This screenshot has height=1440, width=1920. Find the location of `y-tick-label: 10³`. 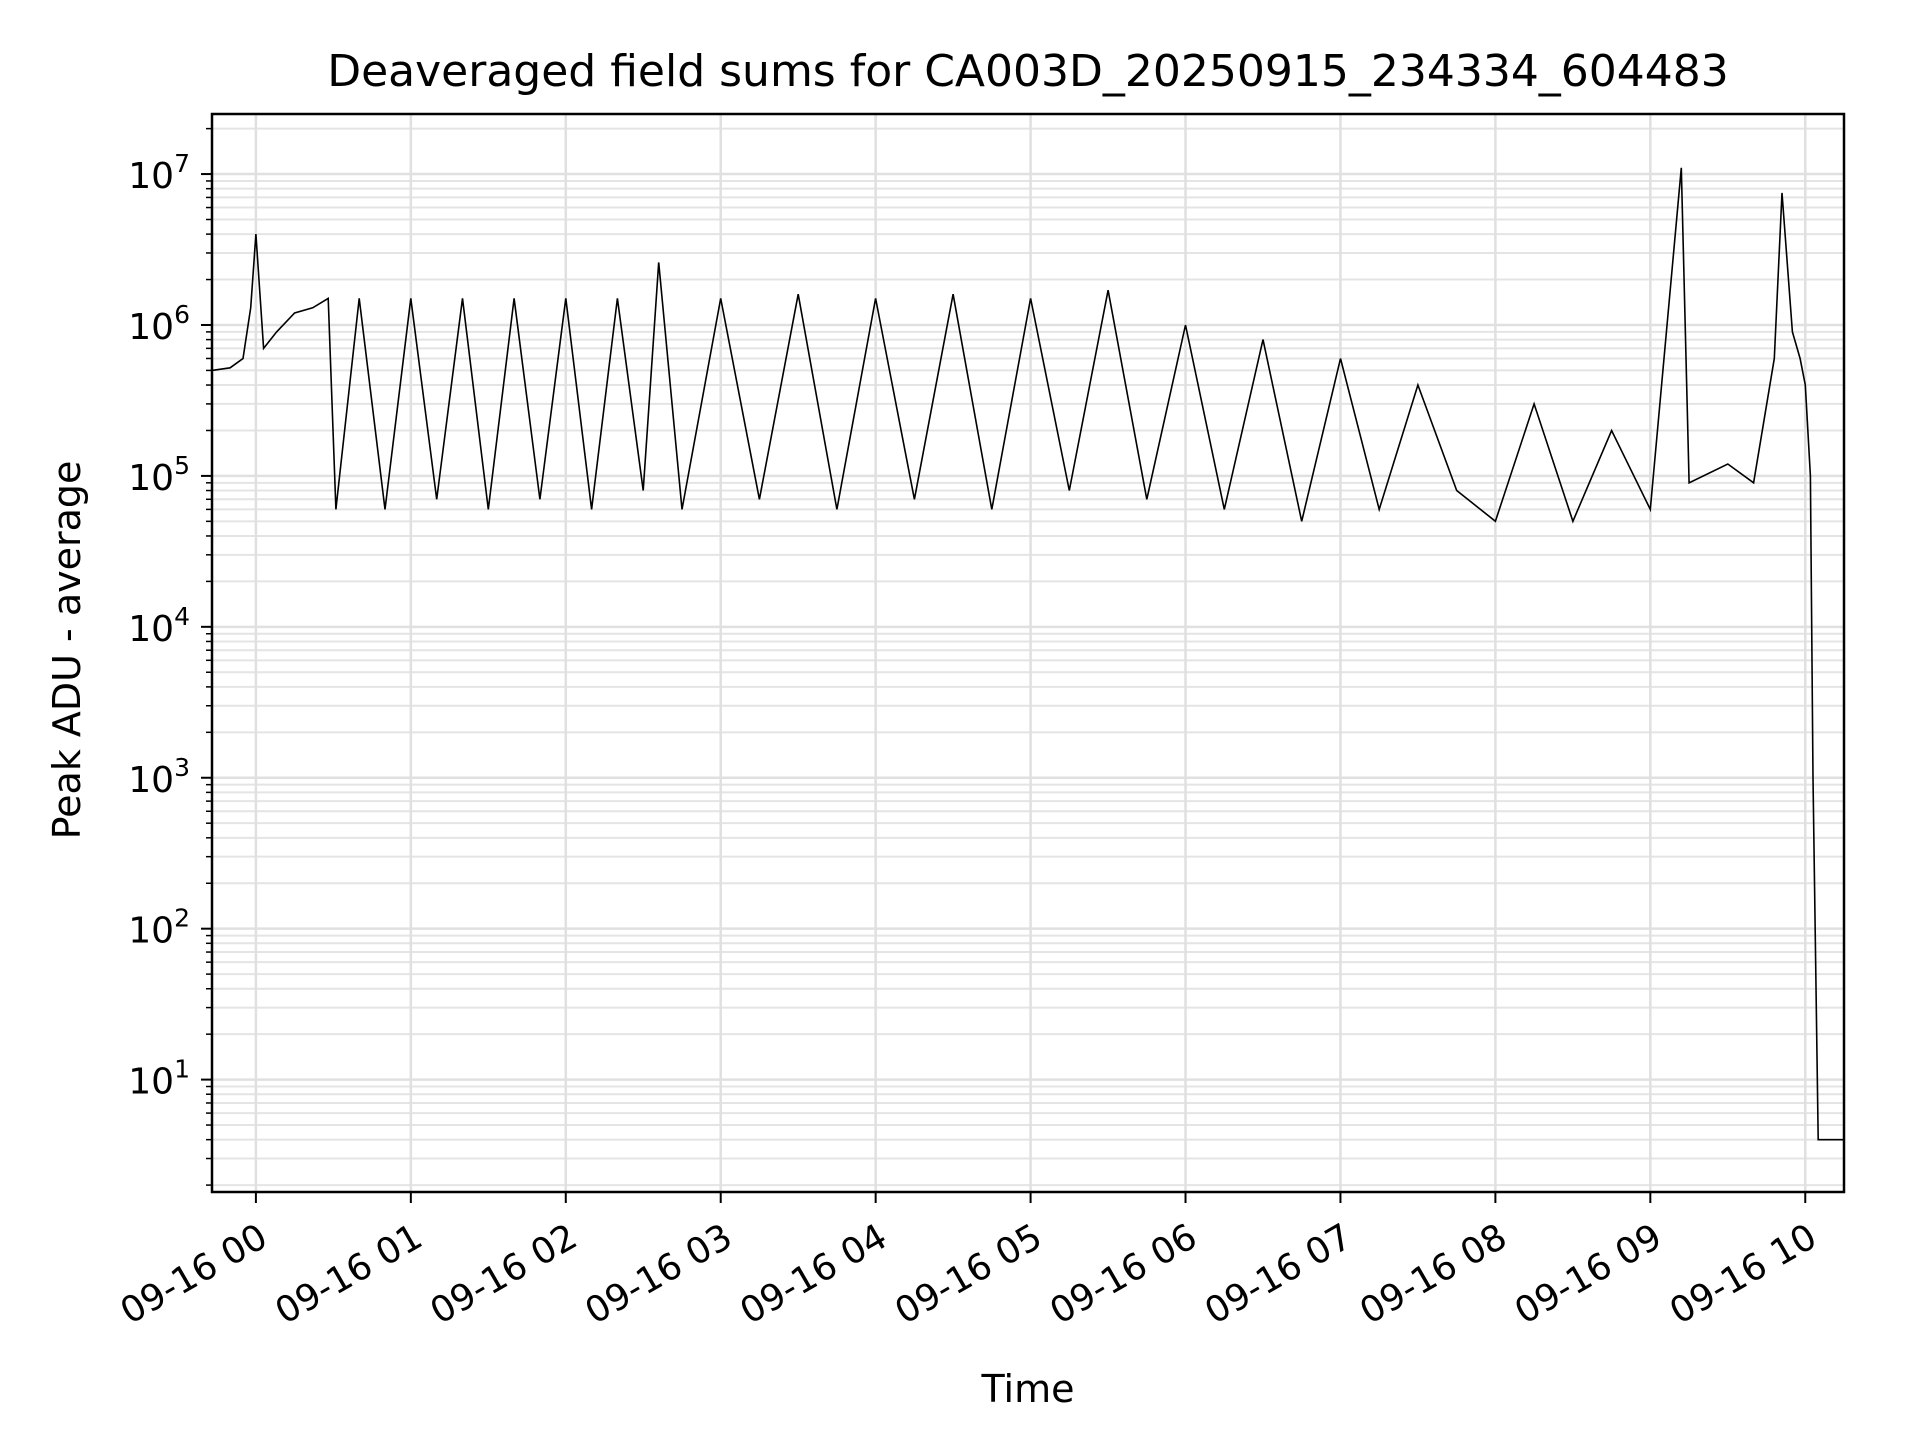

y-tick-label: 10³ is located at coordinates (159, 777).